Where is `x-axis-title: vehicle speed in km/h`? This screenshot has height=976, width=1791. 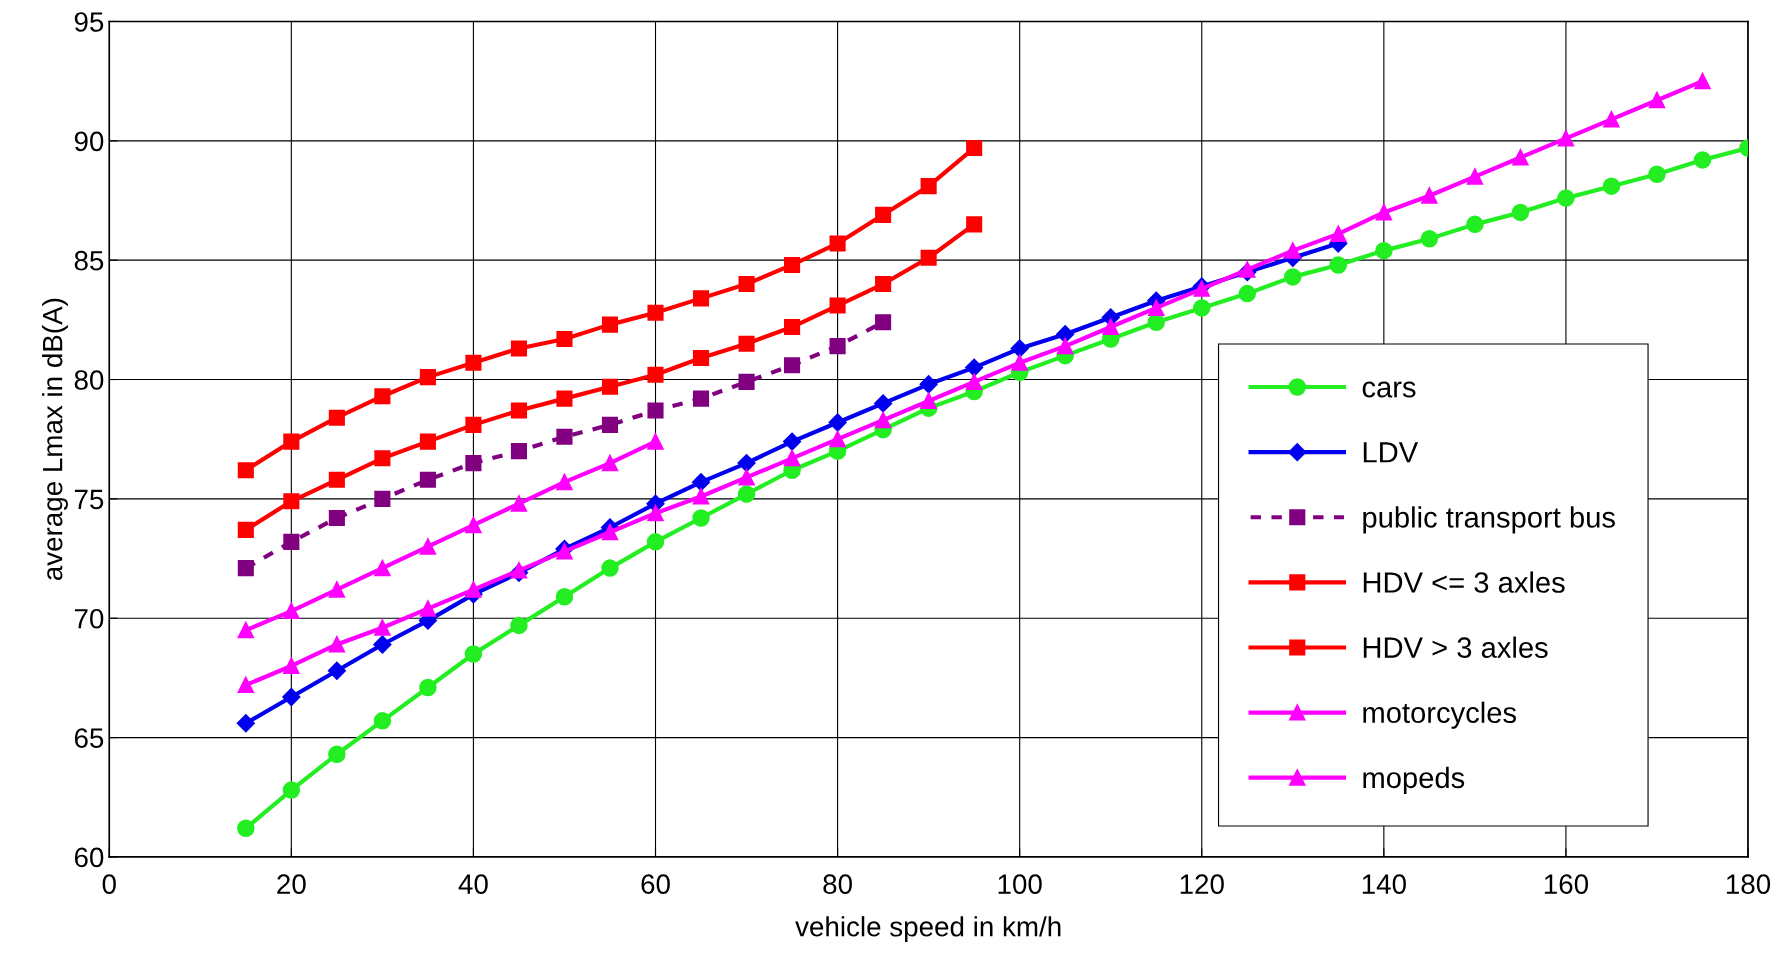
x-axis-title: vehicle speed in km/h is located at coordinates (928, 929).